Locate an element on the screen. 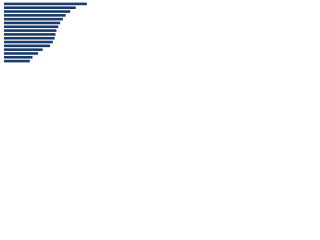  chart is located at coordinates (50, 35).